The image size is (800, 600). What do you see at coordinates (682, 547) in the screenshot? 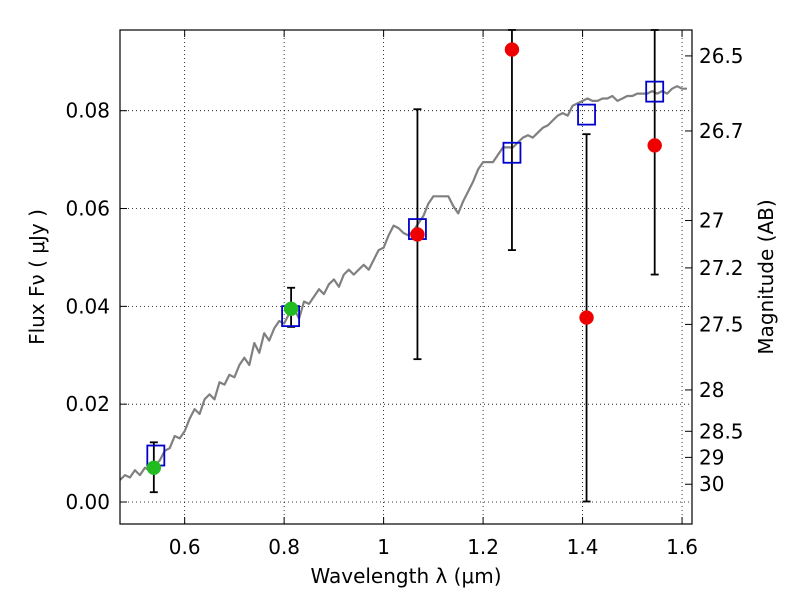
I see `x-tick-label: 1.6` at bounding box center [682, 547].